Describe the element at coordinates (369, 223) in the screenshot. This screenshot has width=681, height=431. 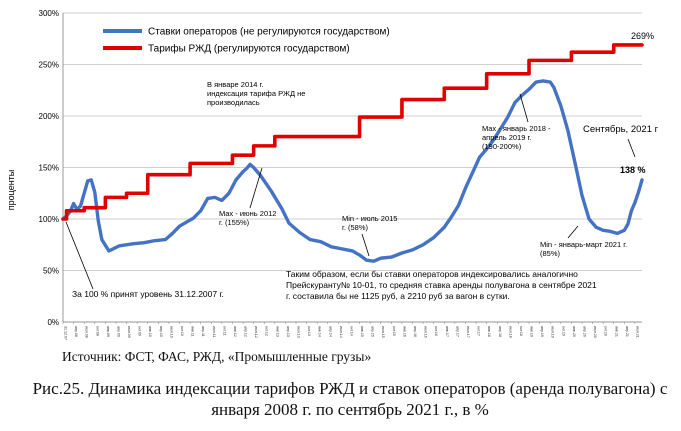
I see `annotation-min-2015: Min - июль 2015 г. (58%)` at that location.